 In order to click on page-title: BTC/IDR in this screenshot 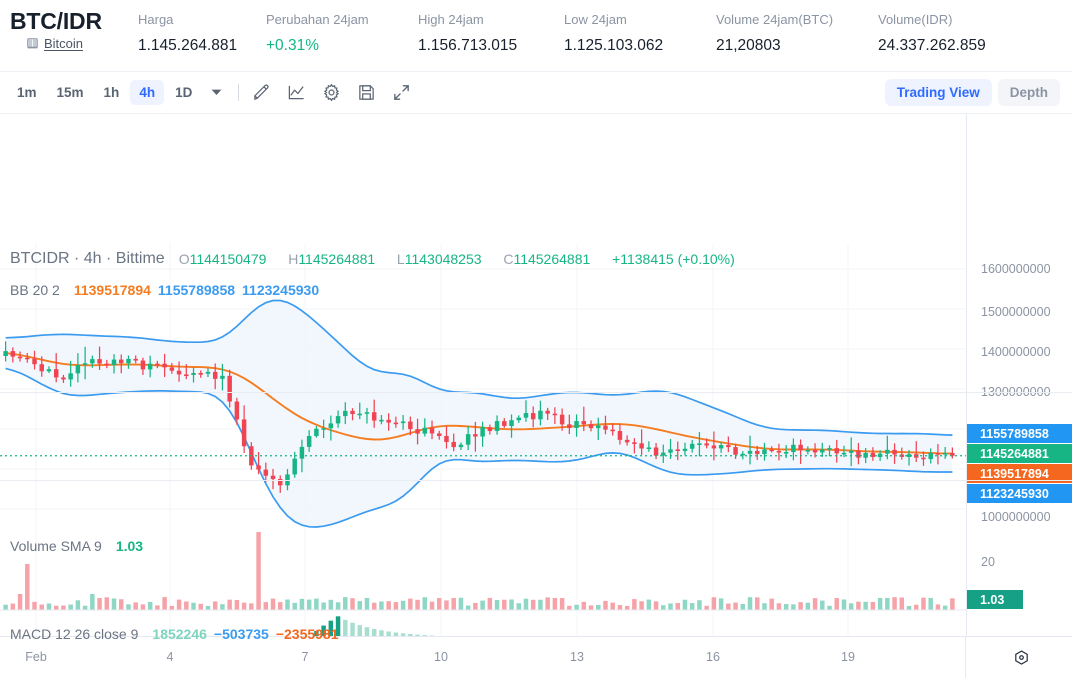, I will do `click(56, 21)`.